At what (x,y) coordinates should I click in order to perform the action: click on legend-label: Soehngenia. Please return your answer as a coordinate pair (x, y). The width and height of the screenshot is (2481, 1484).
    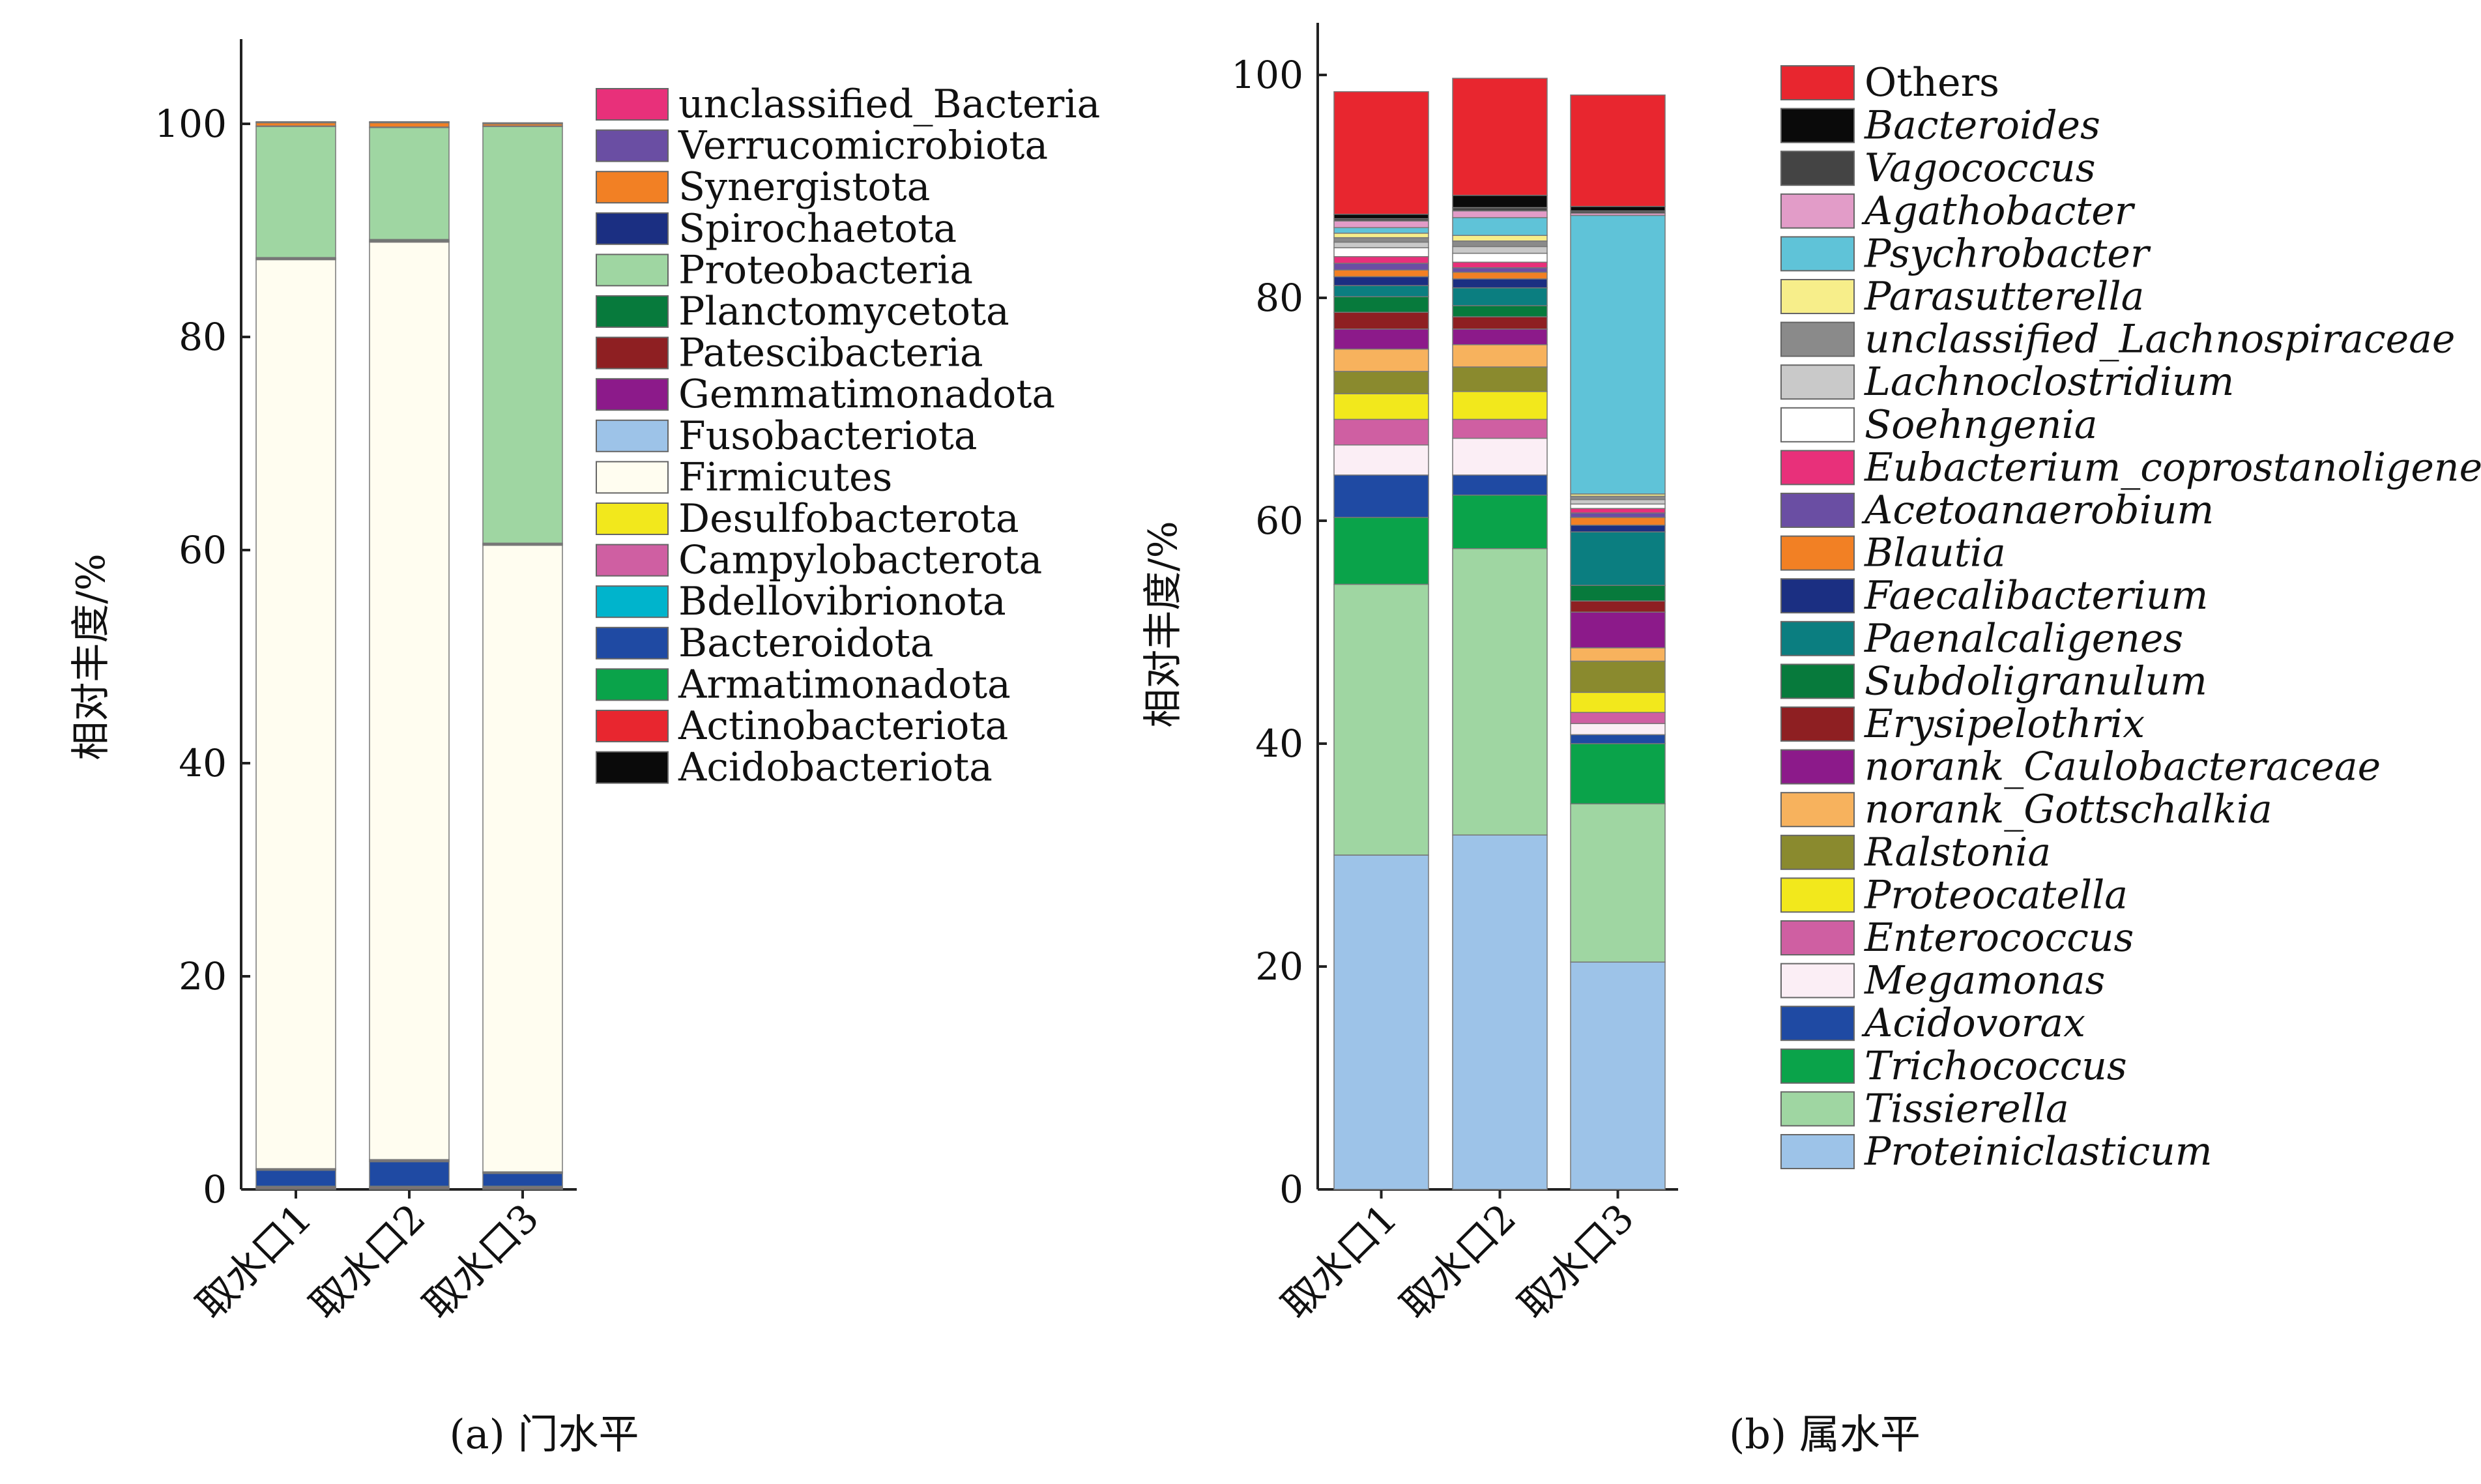
    Looking at the image, I should click on (1981, 425).